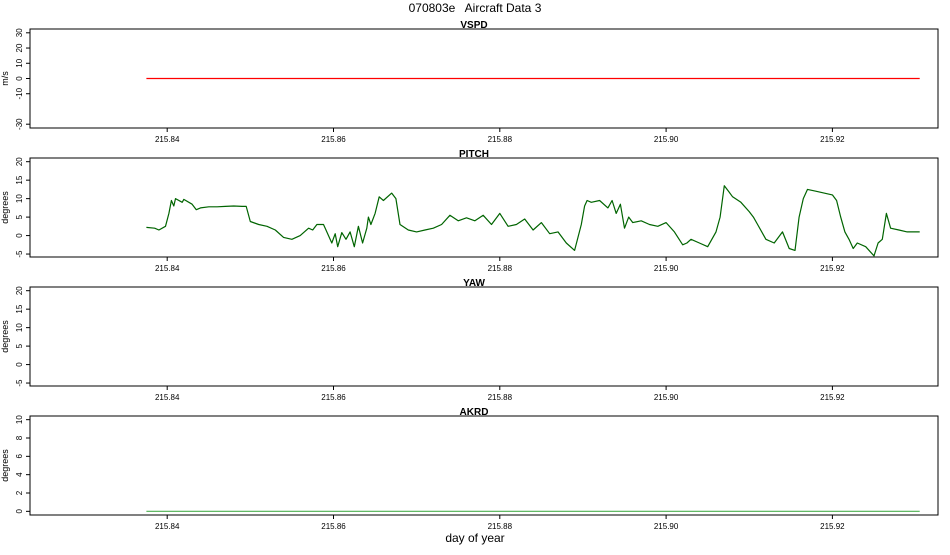 This screenshot has height=555, width=950. Describe the element at coordinates (475, 538) in the screenshot. I see `x-axis-label: day of year` at that location.